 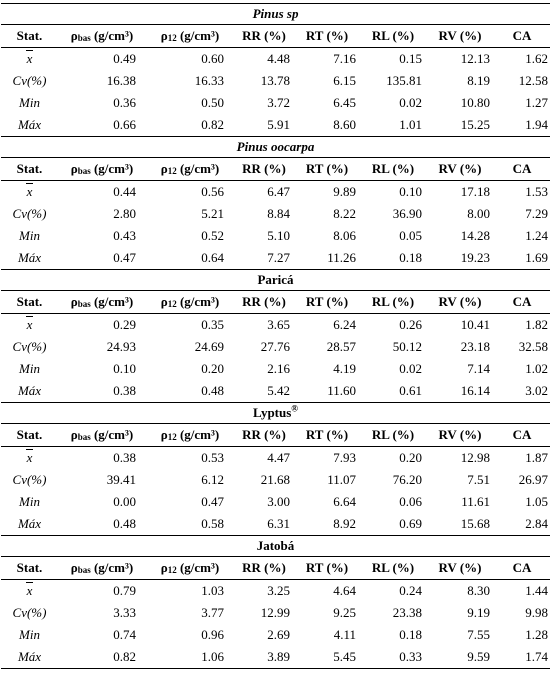 What do you see at coordinates (475, 102) in the screenshot?
I see `table-cell: 10.80` at bounding box center [475, 102].